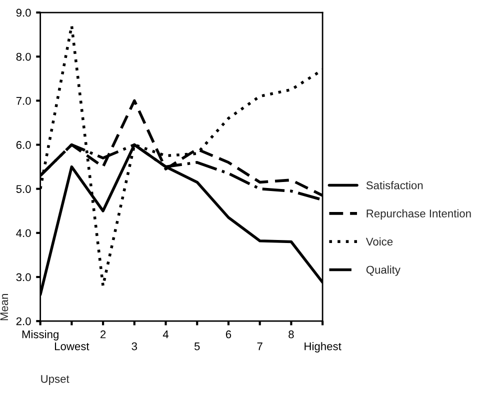 This screenshot has width=504, height=417. I want to click on x-tick-label: Missing, so click(40, 335).